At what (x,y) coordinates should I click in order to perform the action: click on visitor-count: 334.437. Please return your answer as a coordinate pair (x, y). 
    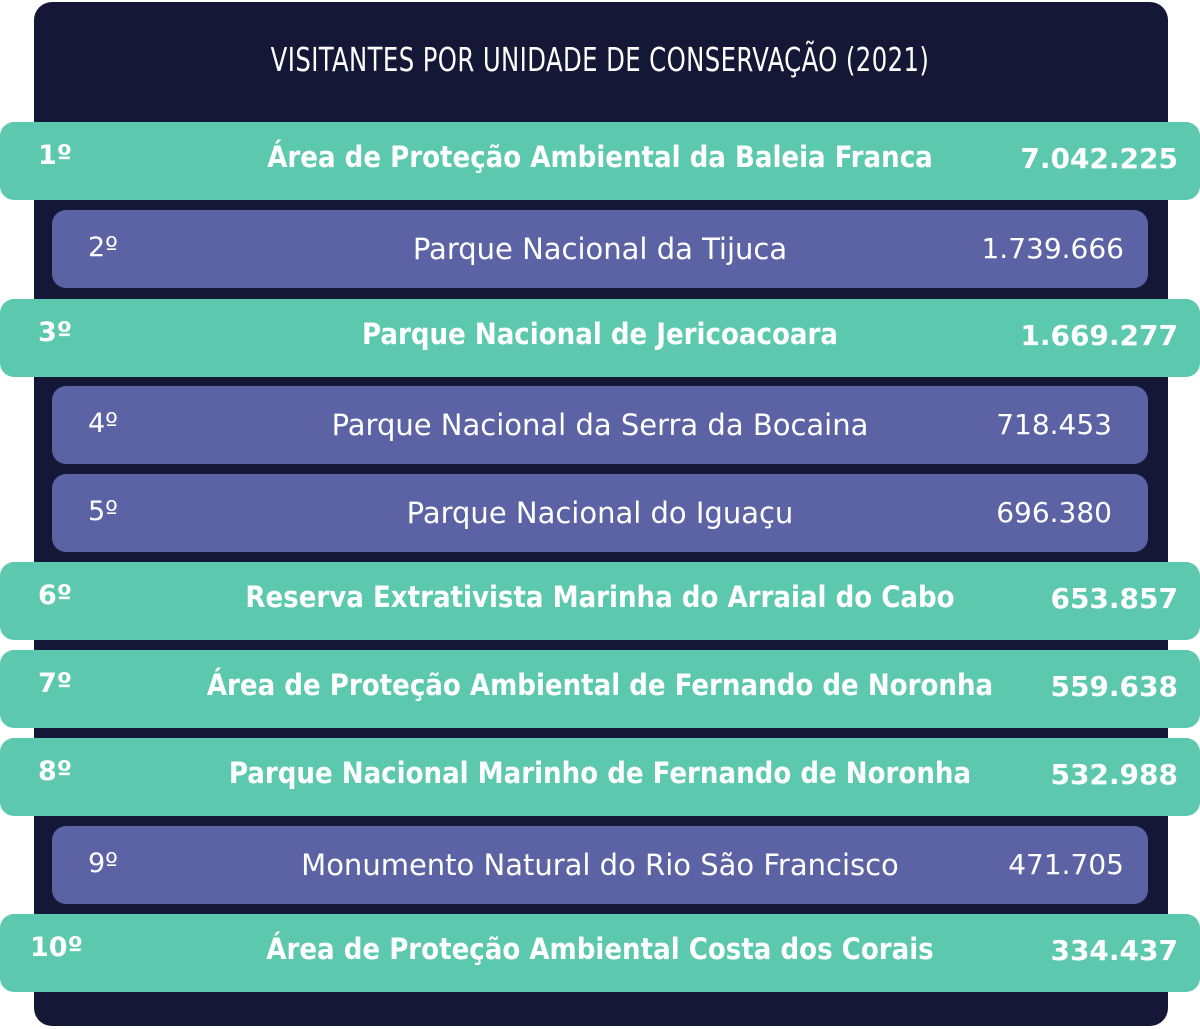
    Looking at the image, I should click on (1114, 950).